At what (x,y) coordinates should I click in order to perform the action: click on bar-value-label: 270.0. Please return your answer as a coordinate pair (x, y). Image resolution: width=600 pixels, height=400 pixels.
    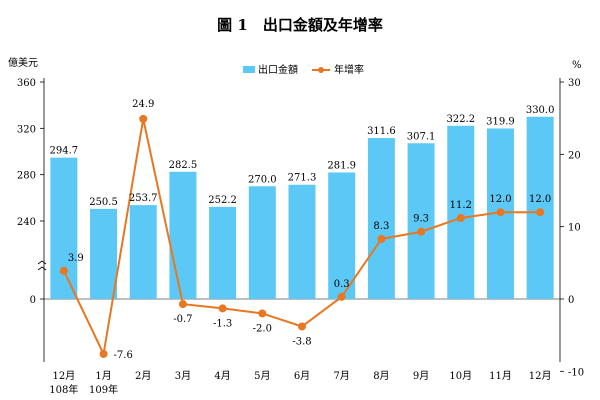
    Looking at the image, I should click on (262, 179).